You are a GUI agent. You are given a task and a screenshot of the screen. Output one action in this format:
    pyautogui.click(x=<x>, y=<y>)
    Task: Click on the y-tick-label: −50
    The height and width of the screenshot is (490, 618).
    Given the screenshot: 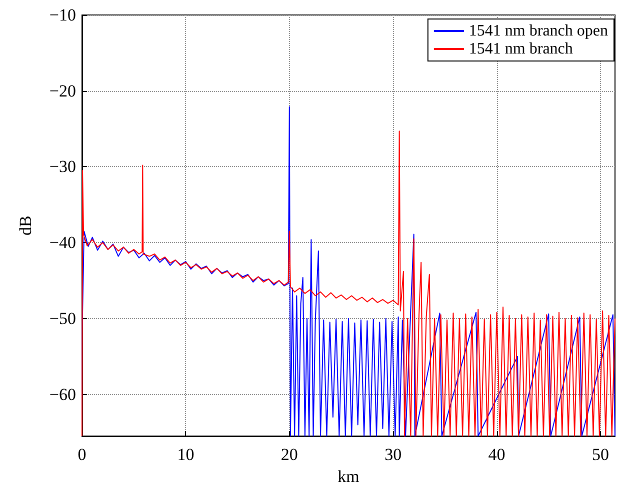 What is the action you would take?
    pyautogui.click(x=62, y=318)
    